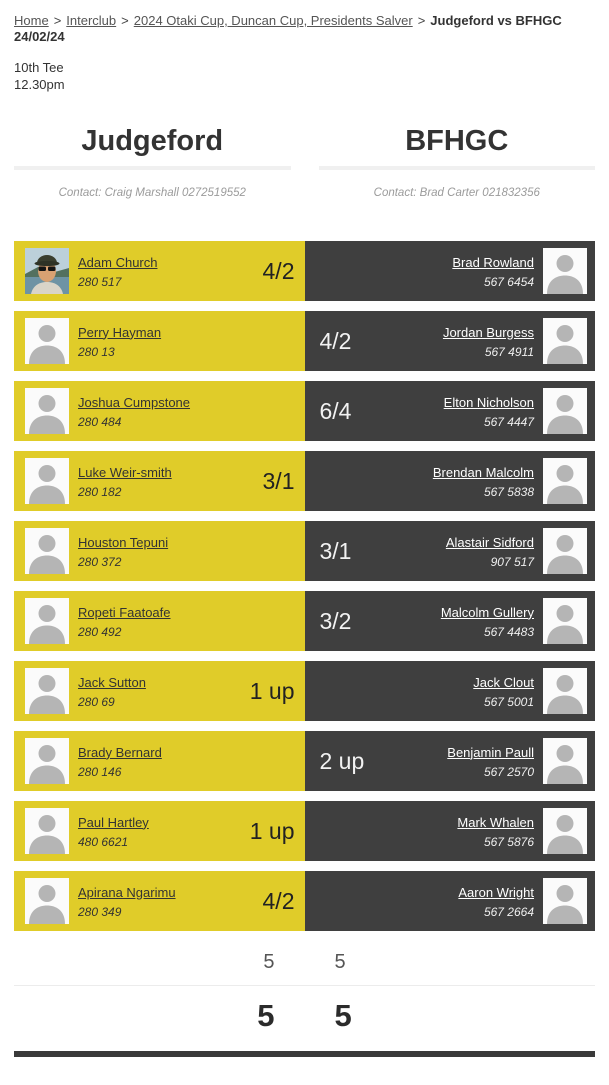 The height and width of the screenshot is (1085, 609). What do you see at coordinates (489, 542) in the screenshot?
I see `away-player-name-link: Alastair Sidford` at bounding box center [489, 542].